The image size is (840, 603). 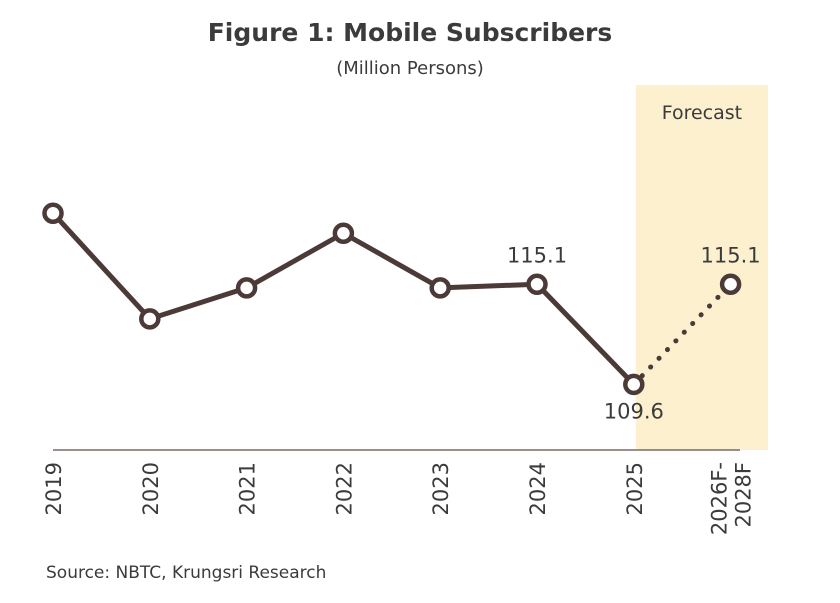 I want to click on chart-subtitle: (Million Persons), so click(x=410, y=68).